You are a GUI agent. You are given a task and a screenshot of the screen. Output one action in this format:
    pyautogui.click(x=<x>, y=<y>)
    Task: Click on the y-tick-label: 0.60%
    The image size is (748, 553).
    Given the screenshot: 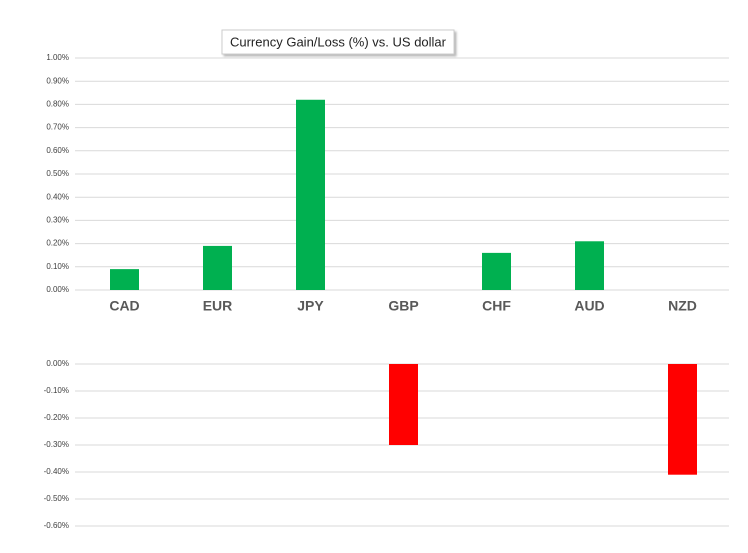 What is the action you would take?
    pyautogui.click(x=57, y=150)
    